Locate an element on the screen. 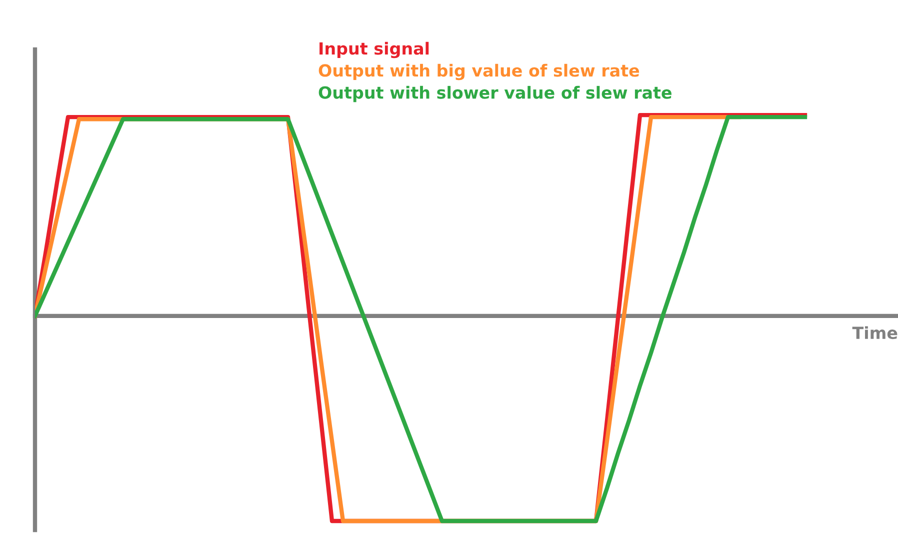  x-axis-title: Time is located at coordinates (875, 333).